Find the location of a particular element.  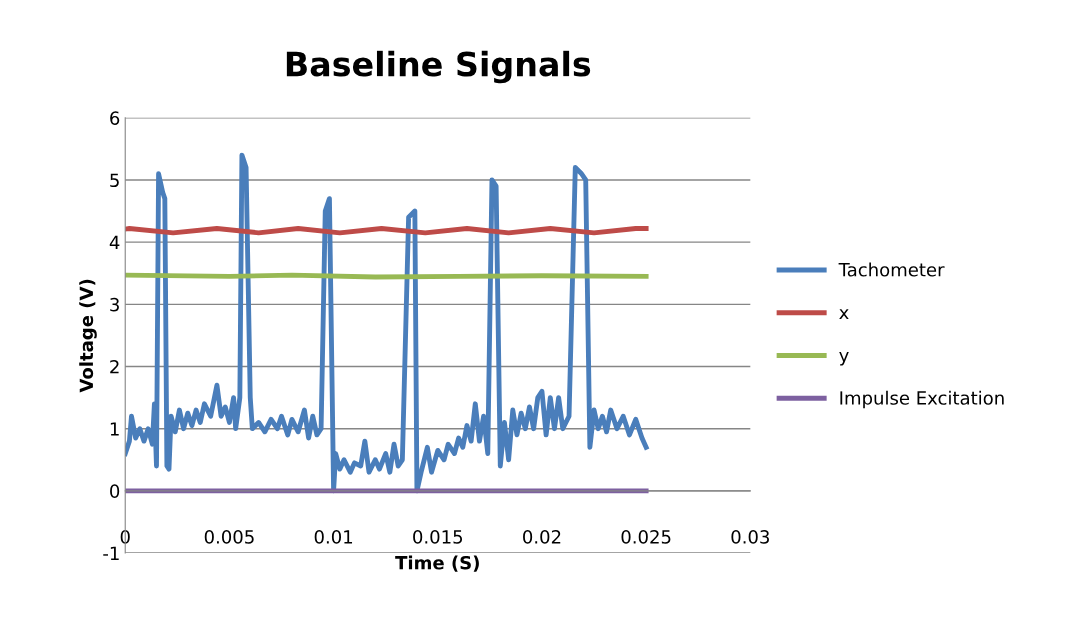

legend-label: Tachometer is located at coordinates (891, 269).